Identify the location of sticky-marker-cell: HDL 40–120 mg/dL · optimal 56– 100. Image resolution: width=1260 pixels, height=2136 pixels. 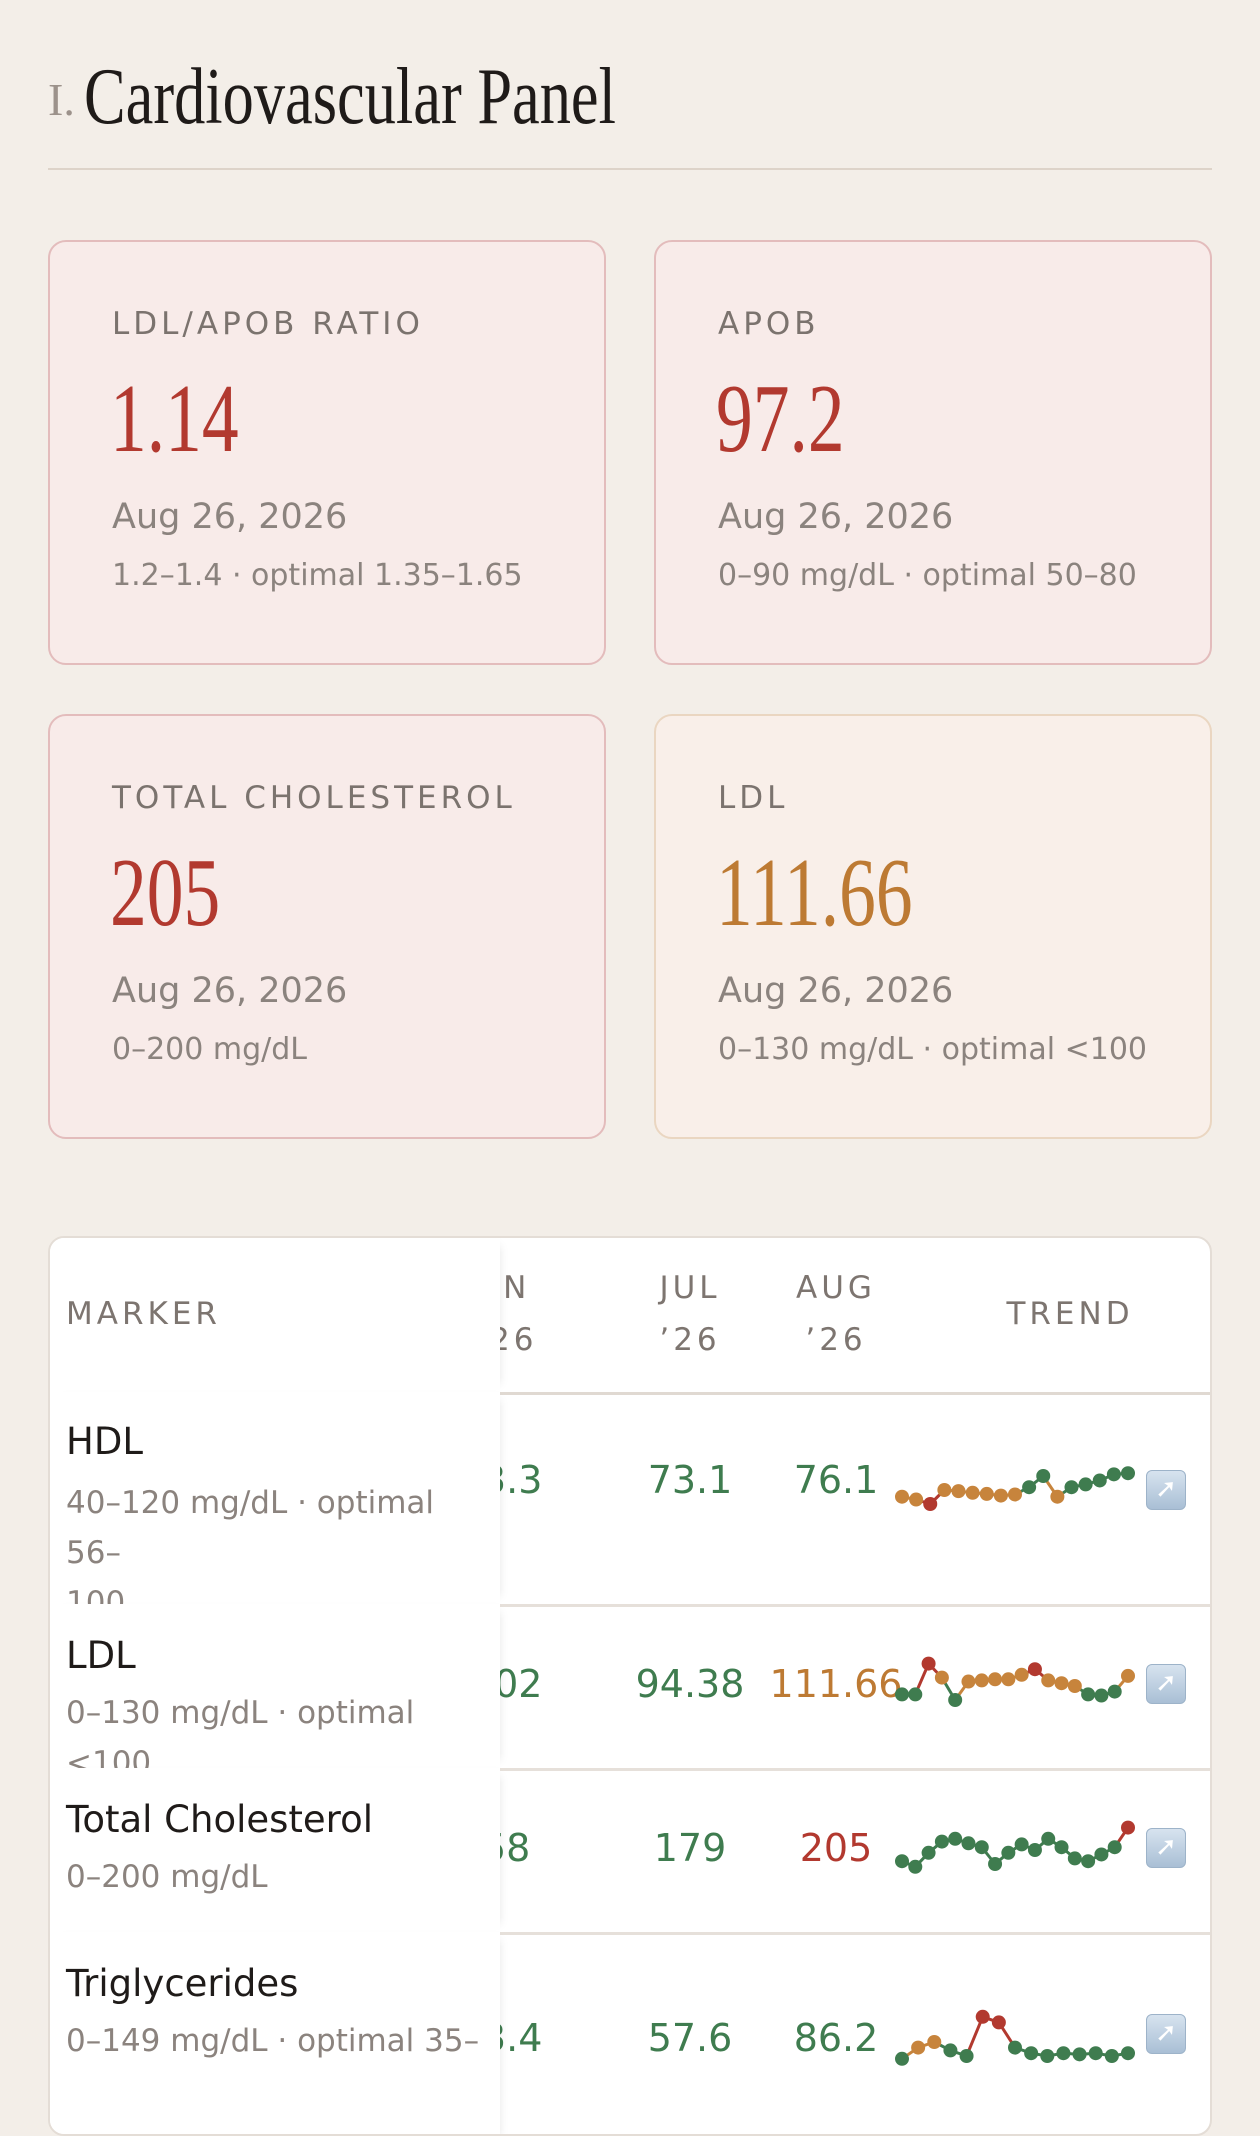
(275, 1506).